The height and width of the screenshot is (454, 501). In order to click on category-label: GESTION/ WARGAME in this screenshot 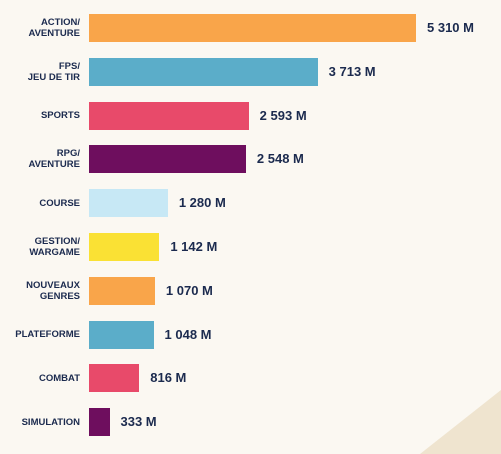, I will do `click(54, 247)`.